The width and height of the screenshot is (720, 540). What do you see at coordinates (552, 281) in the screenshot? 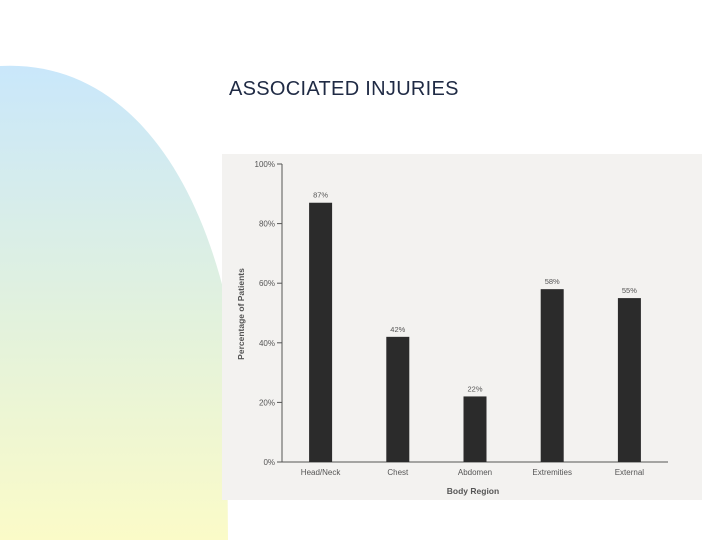
I see `bar-value-label: 58%` at bounding box center [552, 281].